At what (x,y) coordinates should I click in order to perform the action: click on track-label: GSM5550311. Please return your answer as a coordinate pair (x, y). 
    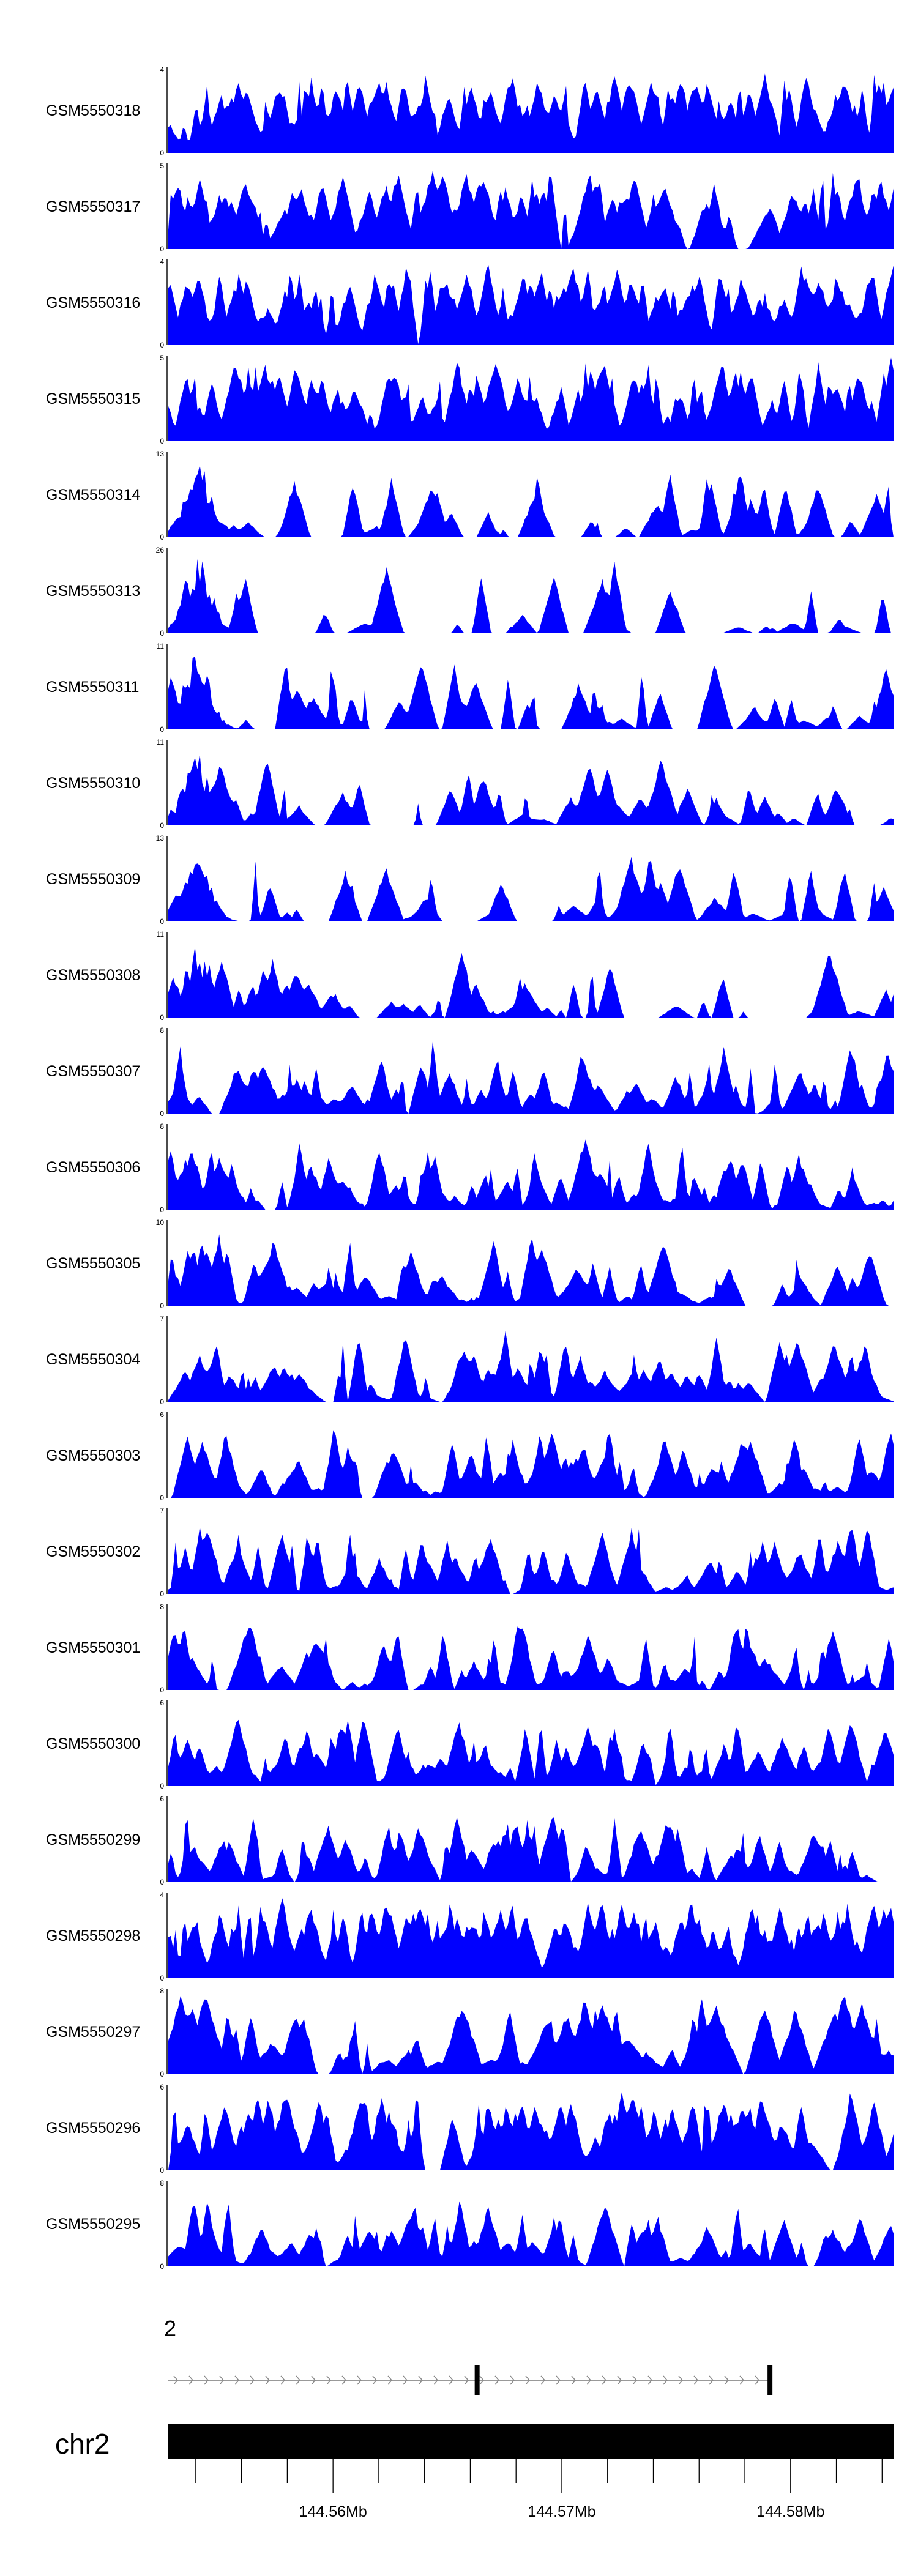
    Looking at the image, I should click on (92, 688).